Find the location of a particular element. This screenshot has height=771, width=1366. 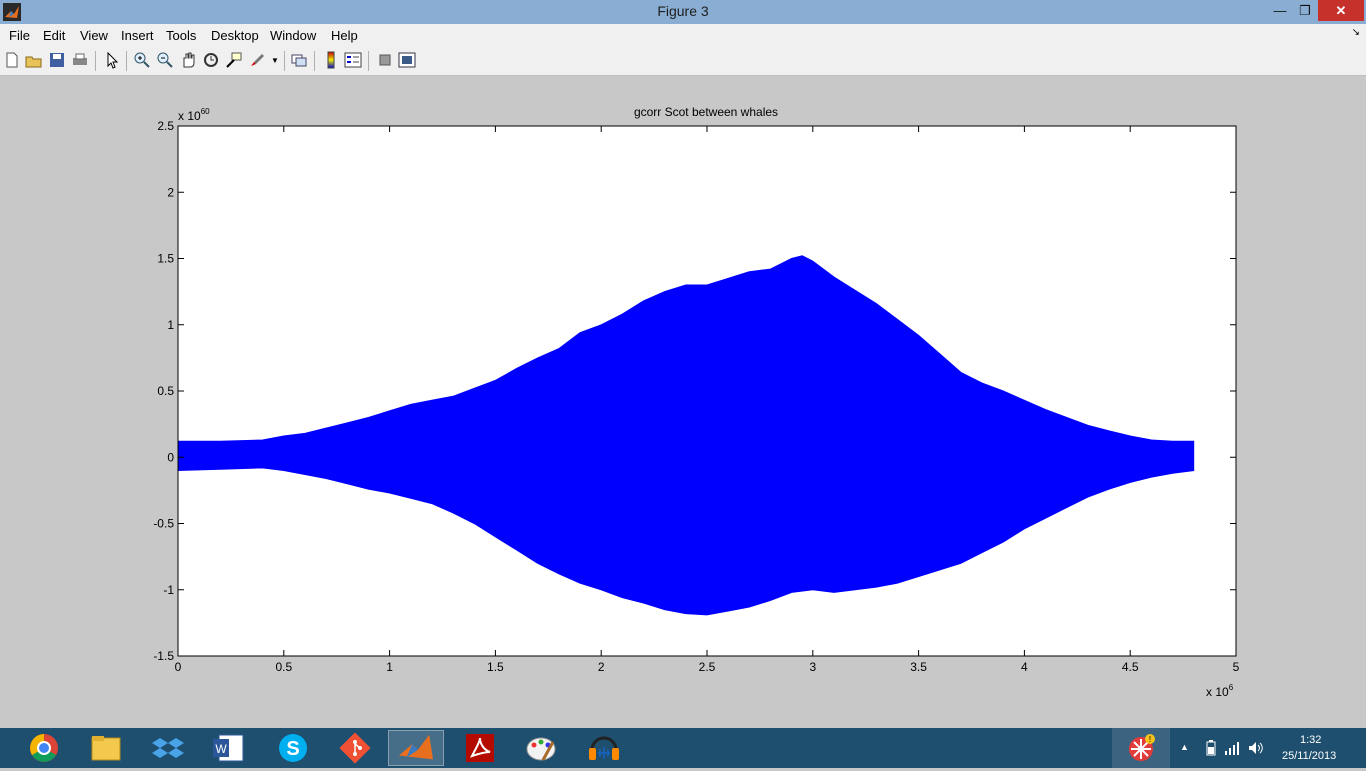

menu-help: Help is located at coordinates (344, 35).